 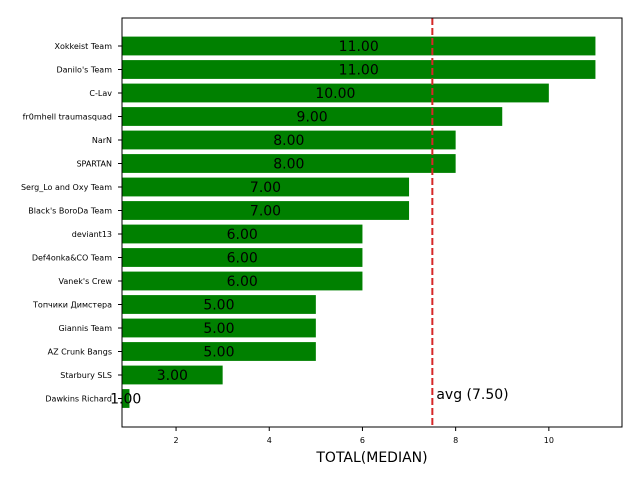 I want to click on y-tick-label: Топчики Димстера, so click(x=72, y=305).